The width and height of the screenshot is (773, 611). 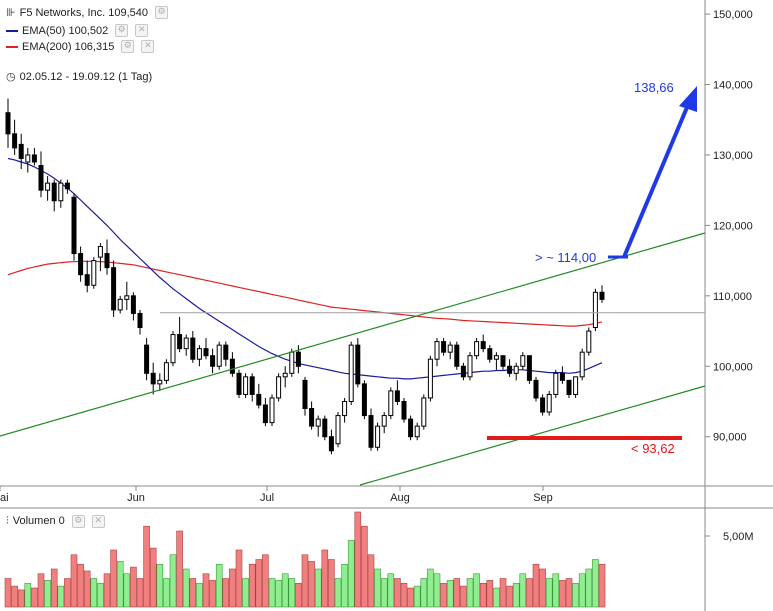 I want to click on ema200-label: EMA(200) 106,315, so click(x=68, y=46).